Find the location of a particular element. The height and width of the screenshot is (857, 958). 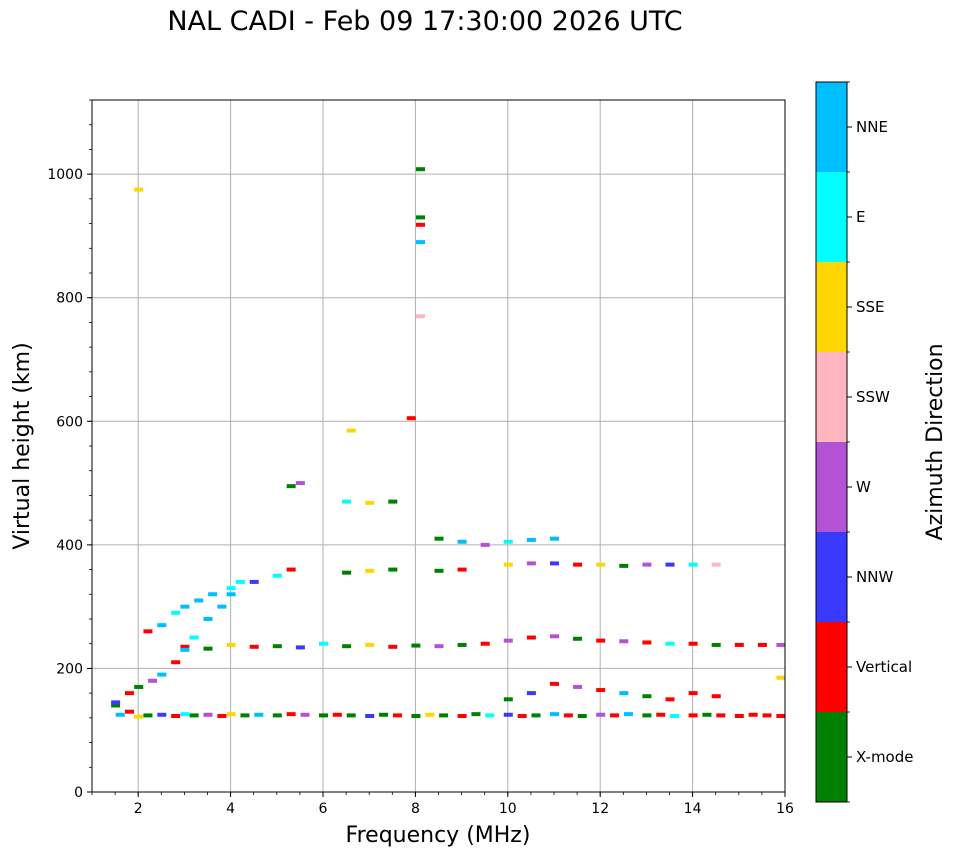

y-axis-label: Virtual height (km) is located at coordinates (22, 445).